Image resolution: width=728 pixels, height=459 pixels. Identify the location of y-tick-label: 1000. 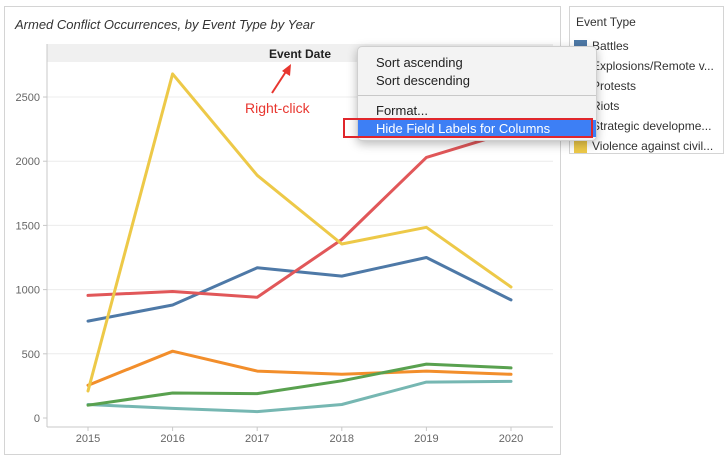
(28, 291).